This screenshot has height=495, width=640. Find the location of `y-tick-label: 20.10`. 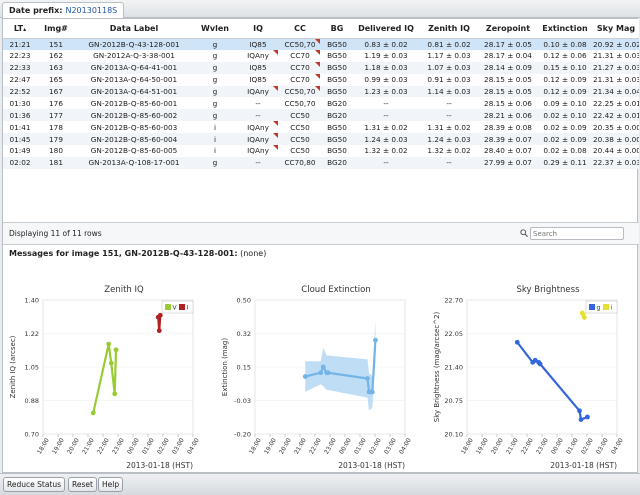

y-tick-label: 20.10 is located at coordinates (453, 435).